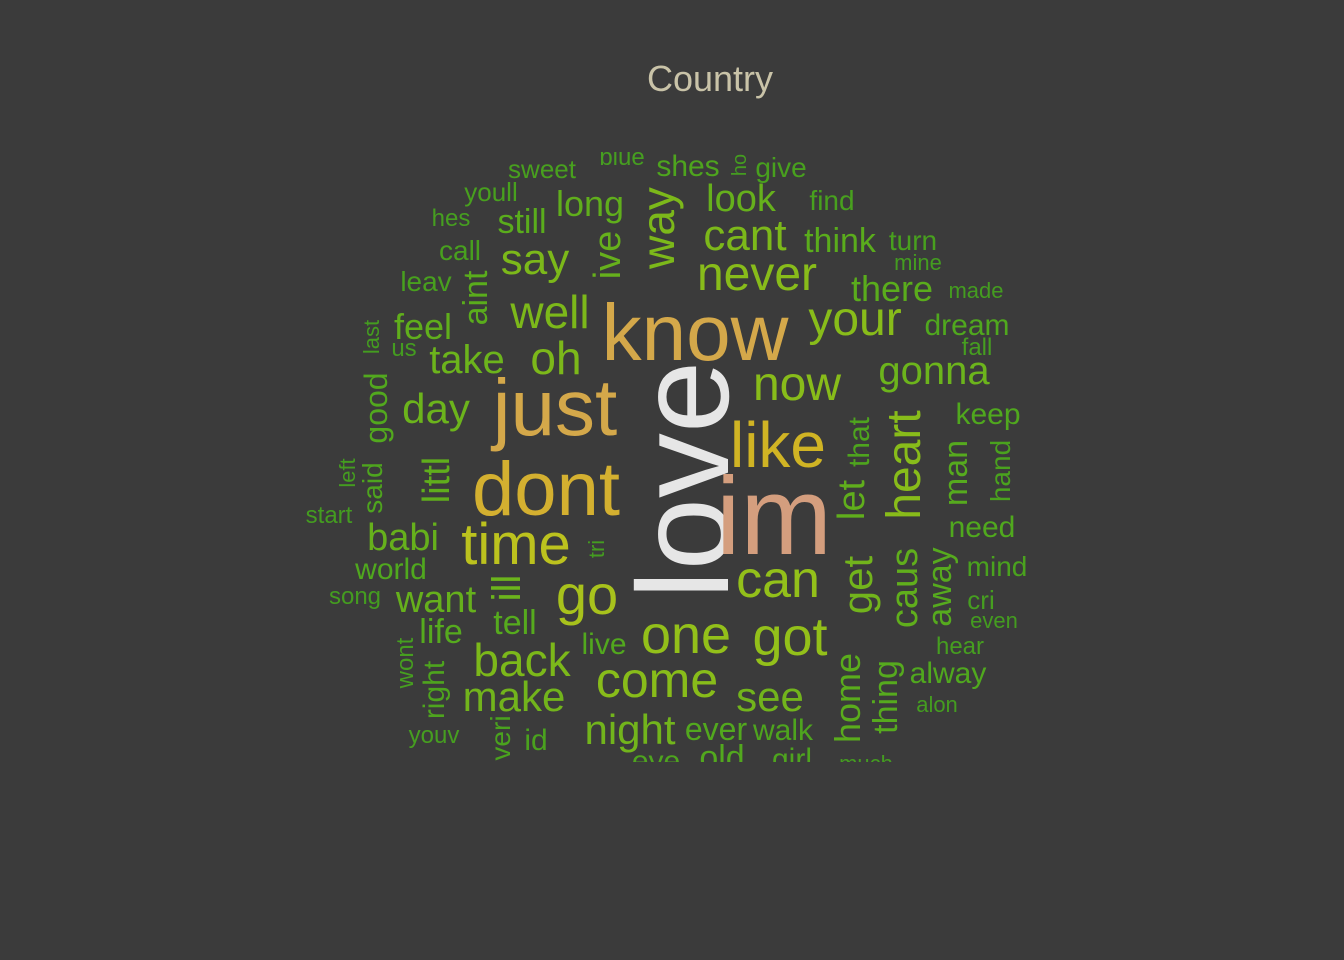  What do you see at coordinates (514, 696) in the screenshot?
I see `word-make: make` at bounding box center [514, 696].